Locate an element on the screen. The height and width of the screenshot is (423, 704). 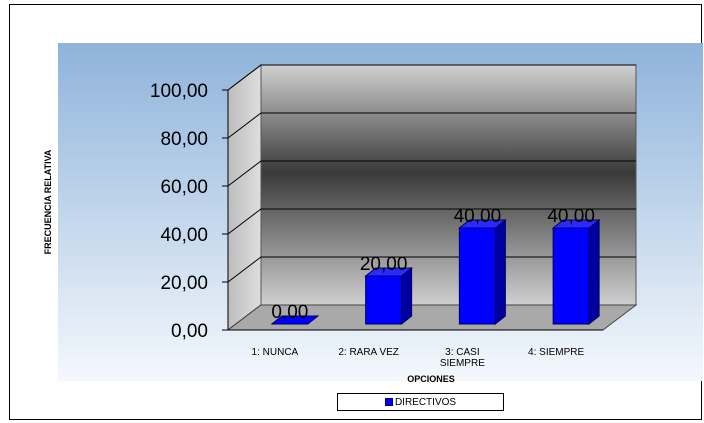
side-wall is located at coordinates (244, 197).